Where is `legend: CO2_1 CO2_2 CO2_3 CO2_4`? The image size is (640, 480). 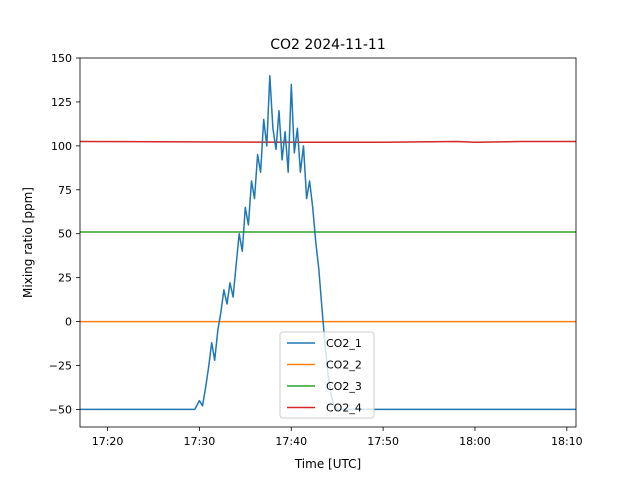 legend: CO2_1 CO2_2 CO2_3 CO2_4 is located at coordinates (327, 375).